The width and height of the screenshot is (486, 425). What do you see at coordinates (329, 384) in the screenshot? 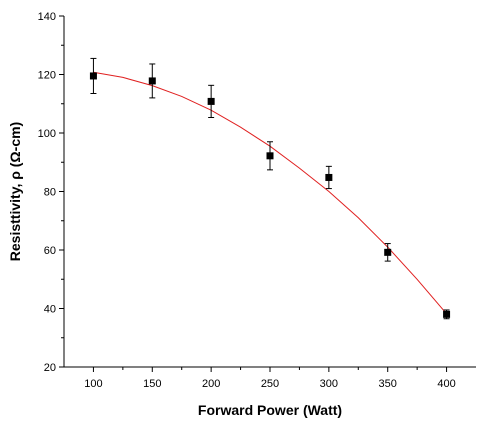
I see `x-tick-label: 300` at bounding box center [329, 384].